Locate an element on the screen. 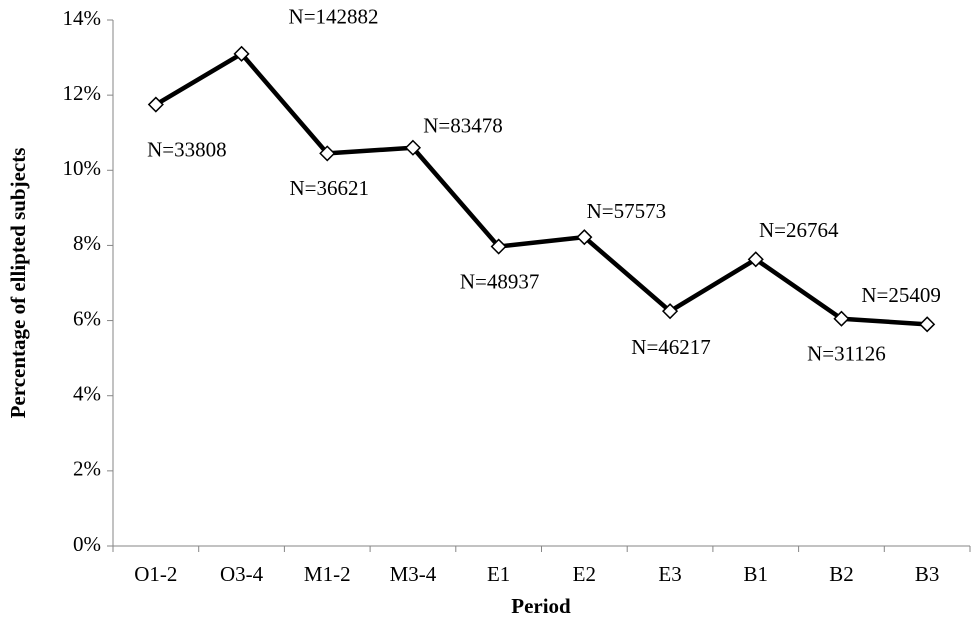 The width and height of the screenshot is (976, 624). annotation: N=48937 is located at coordinates (500, 281).